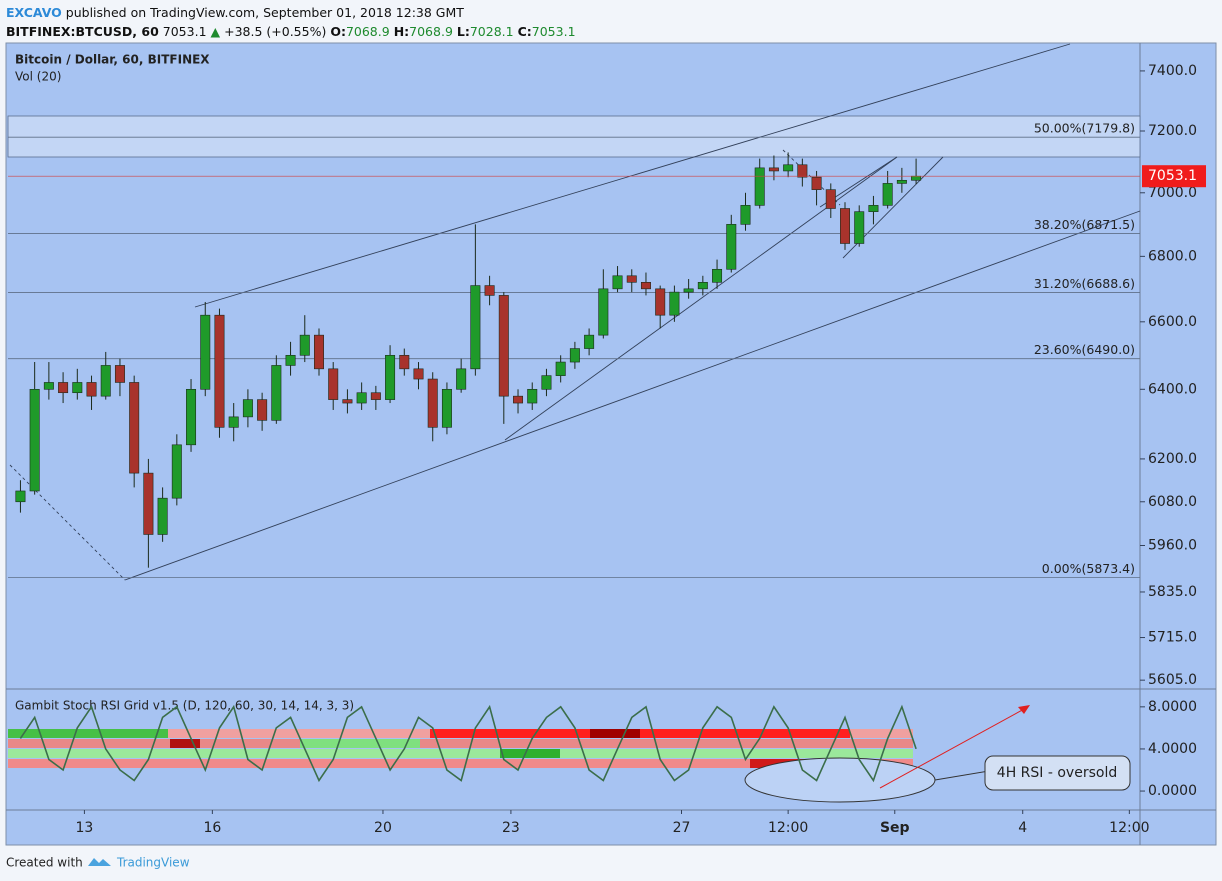  Describe the element at coordinates (491, 31) in the screenshot. I see `low: 7028.1` at that location.